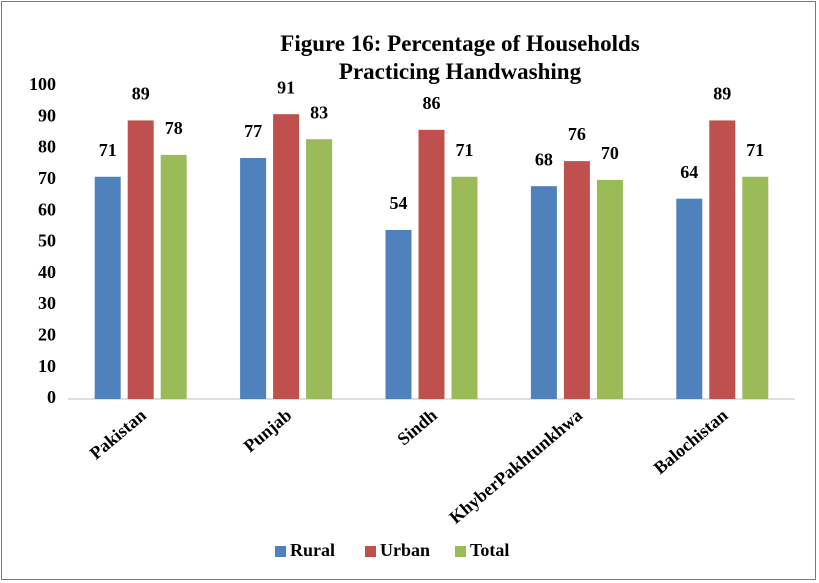 The width and height of the screenshot is (819, 583). Describe the element at coordinates (47, 115) in the screenshot. I see `y-tick-label: 90` at that location.